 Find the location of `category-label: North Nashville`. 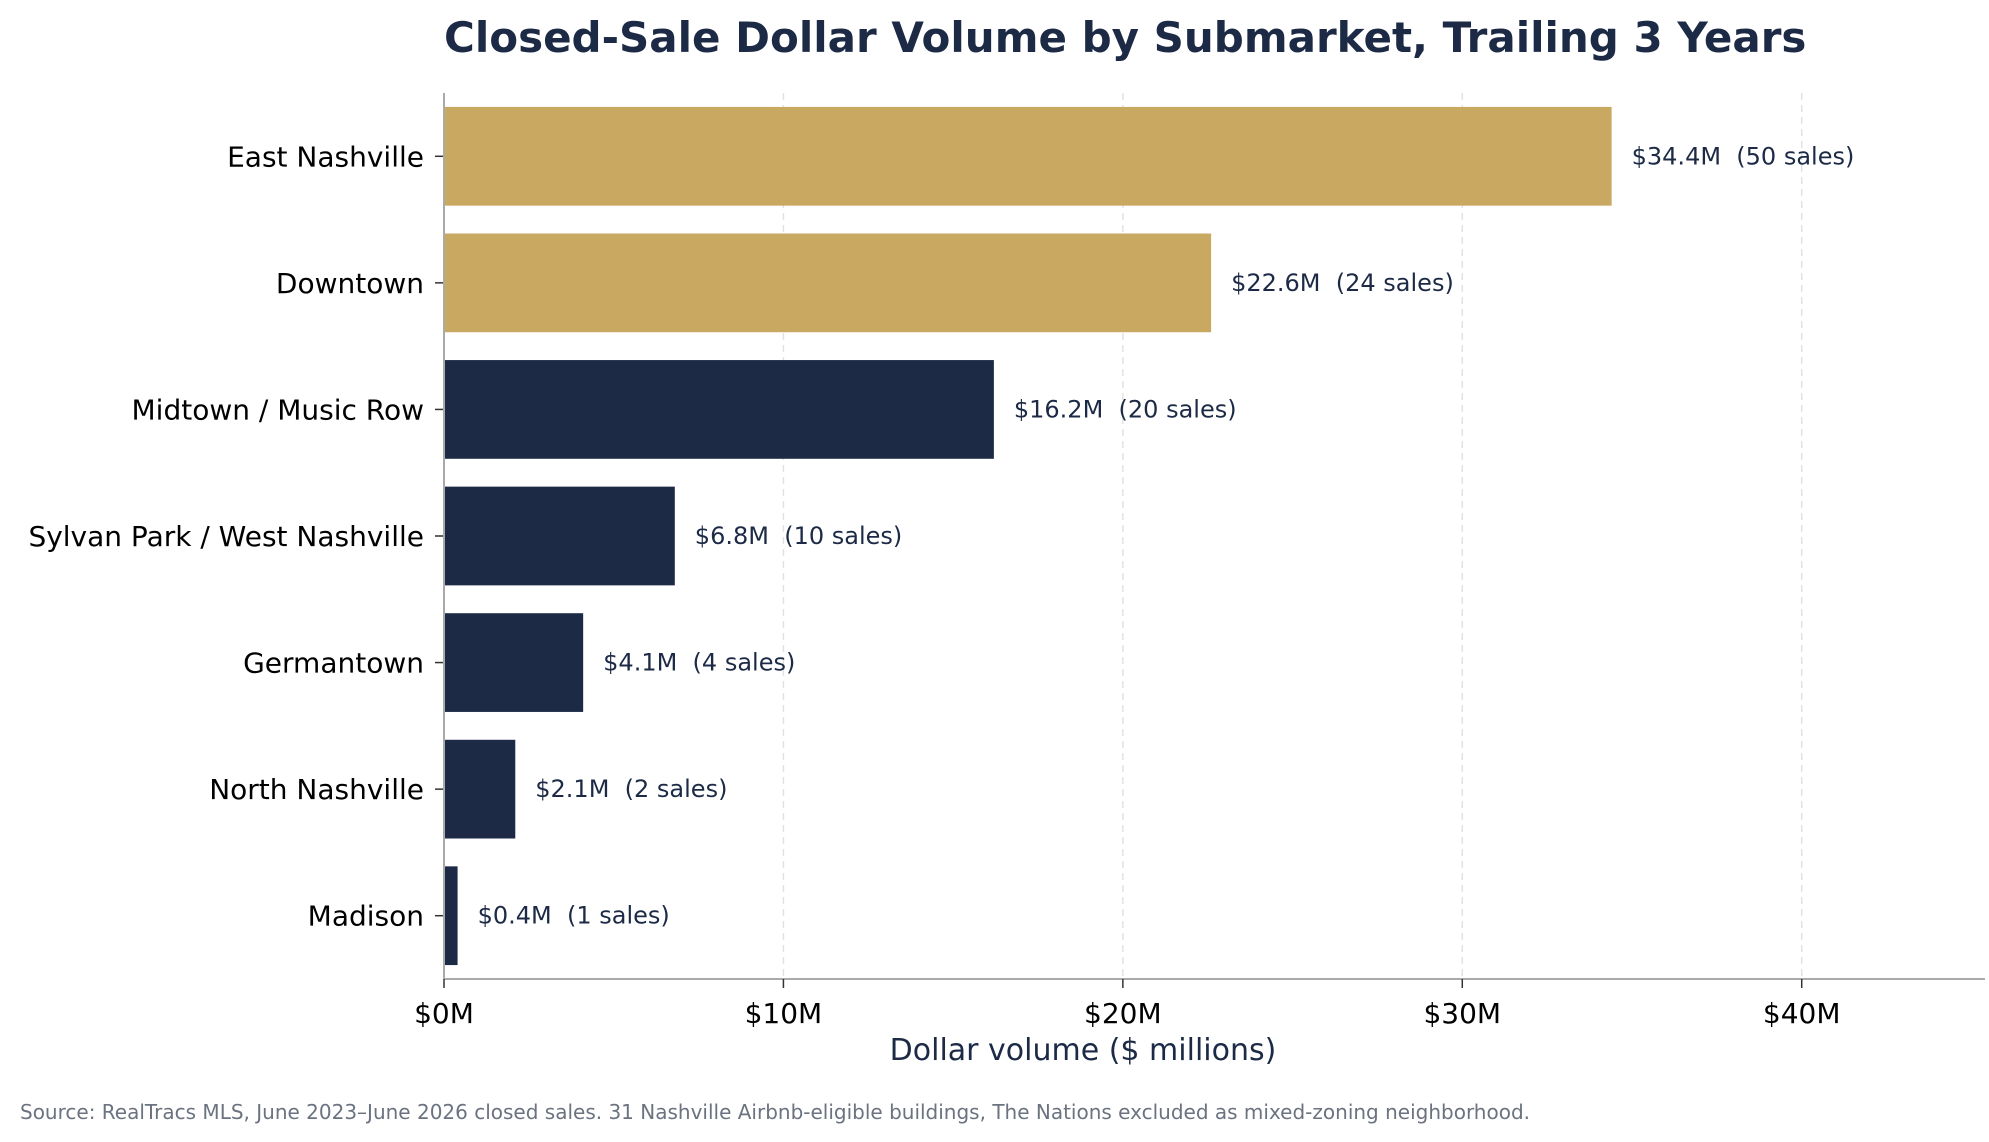

category-label: North Nashville is located at coordinates (316, 789).